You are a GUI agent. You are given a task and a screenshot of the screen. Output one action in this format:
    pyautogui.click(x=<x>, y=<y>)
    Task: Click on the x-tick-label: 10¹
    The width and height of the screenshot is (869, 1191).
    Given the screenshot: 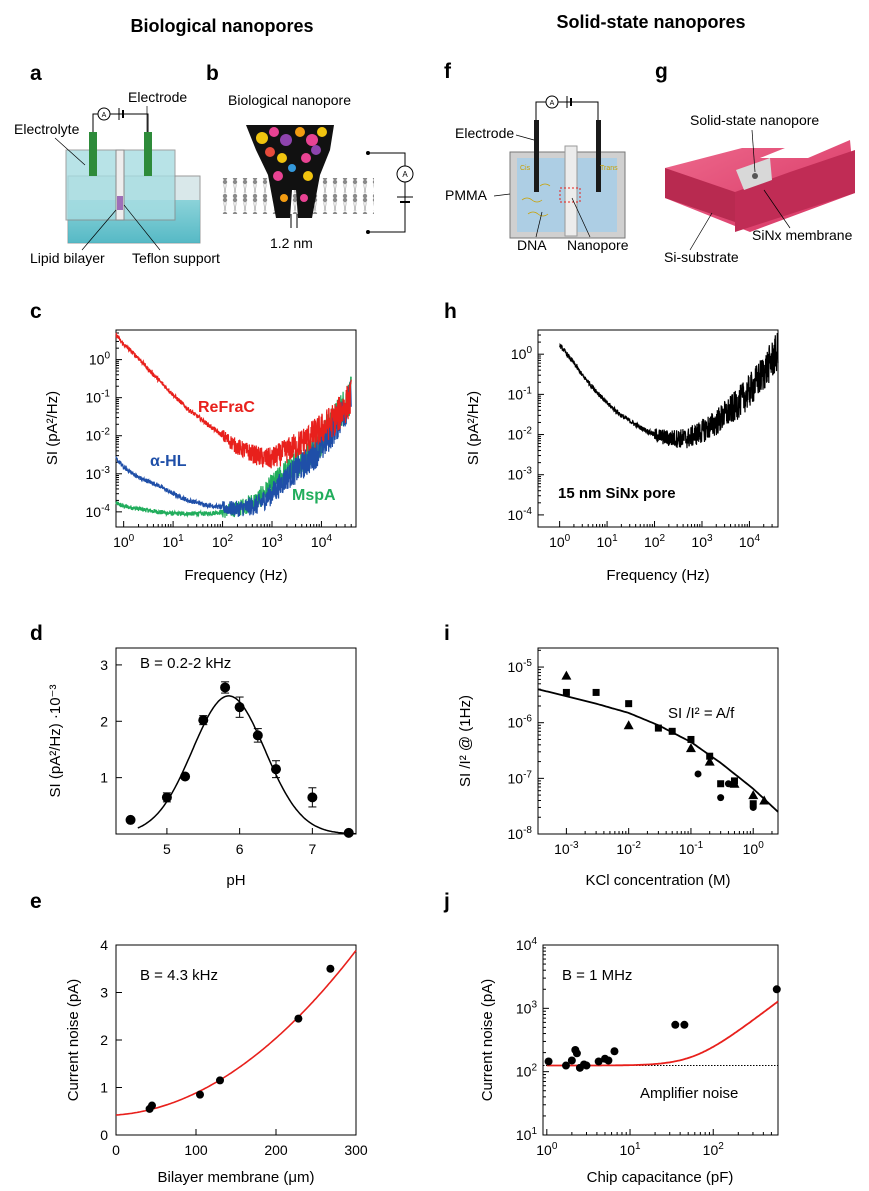 What is the action you would take?
    pyautogui.click(x=630, y=1149)
    